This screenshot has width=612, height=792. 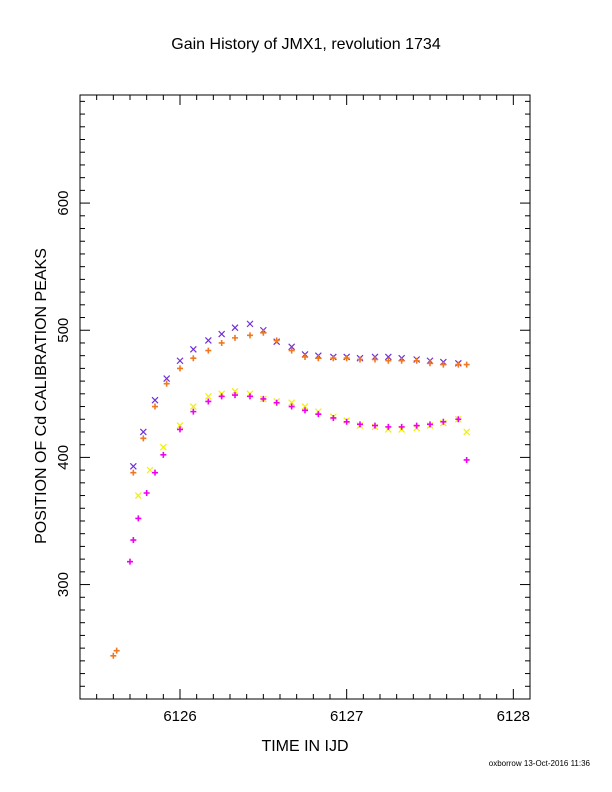 I want to click on x-tick-label: 6128, so click(x=513, y=716).